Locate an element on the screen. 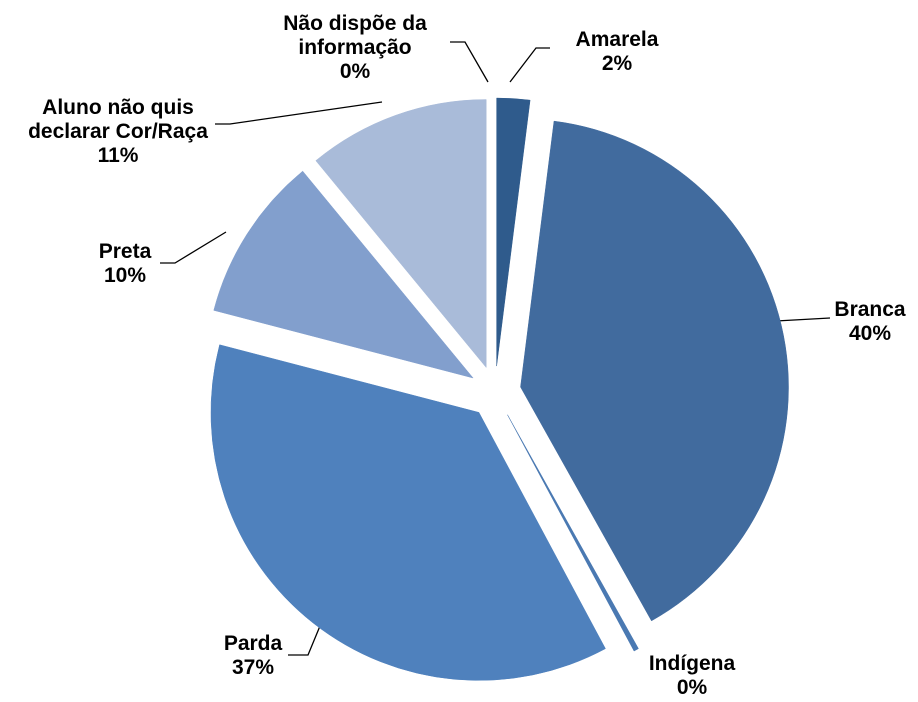  slice-label: Preta is located at coordinates (125, 251).